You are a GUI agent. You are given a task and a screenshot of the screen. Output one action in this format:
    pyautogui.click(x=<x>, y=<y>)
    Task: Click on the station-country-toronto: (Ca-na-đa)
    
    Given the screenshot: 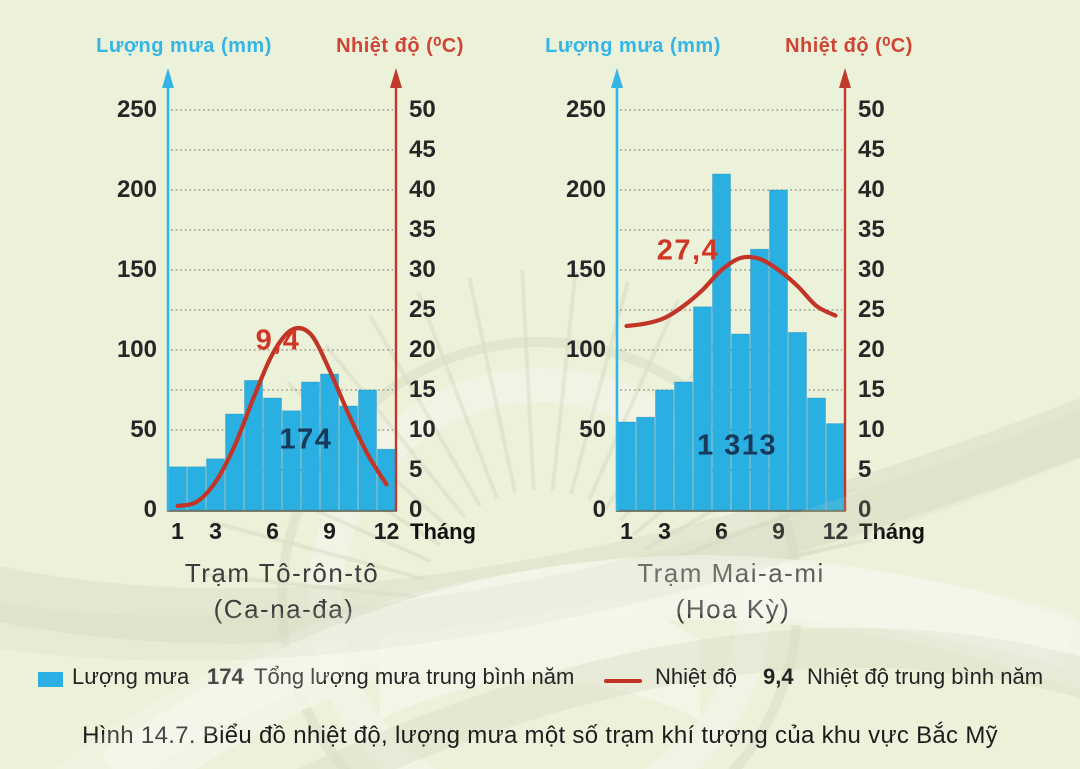 What is the action you would take?
    pyautogui.click(x=284, y=609)
    